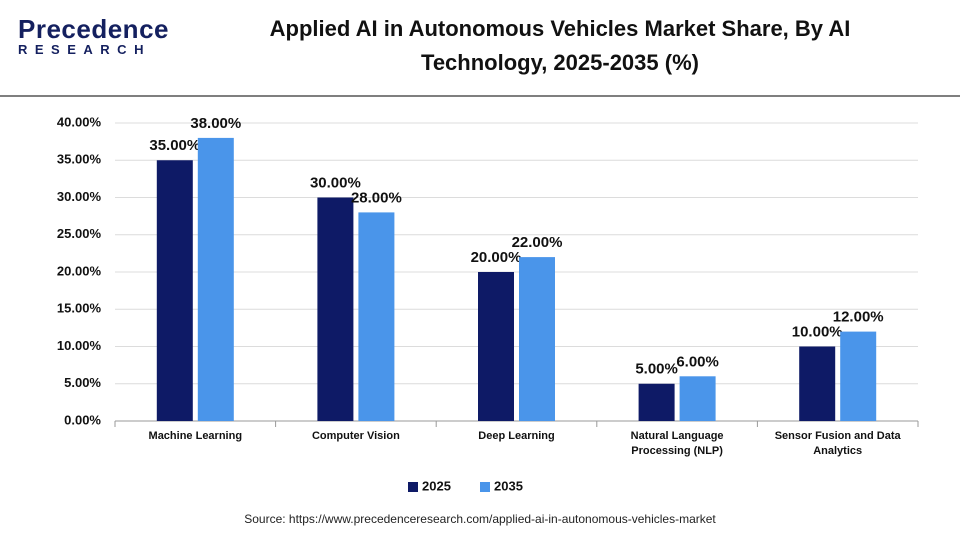  I want to click on logo: Precedence RESEARCH, so click(93, 37).